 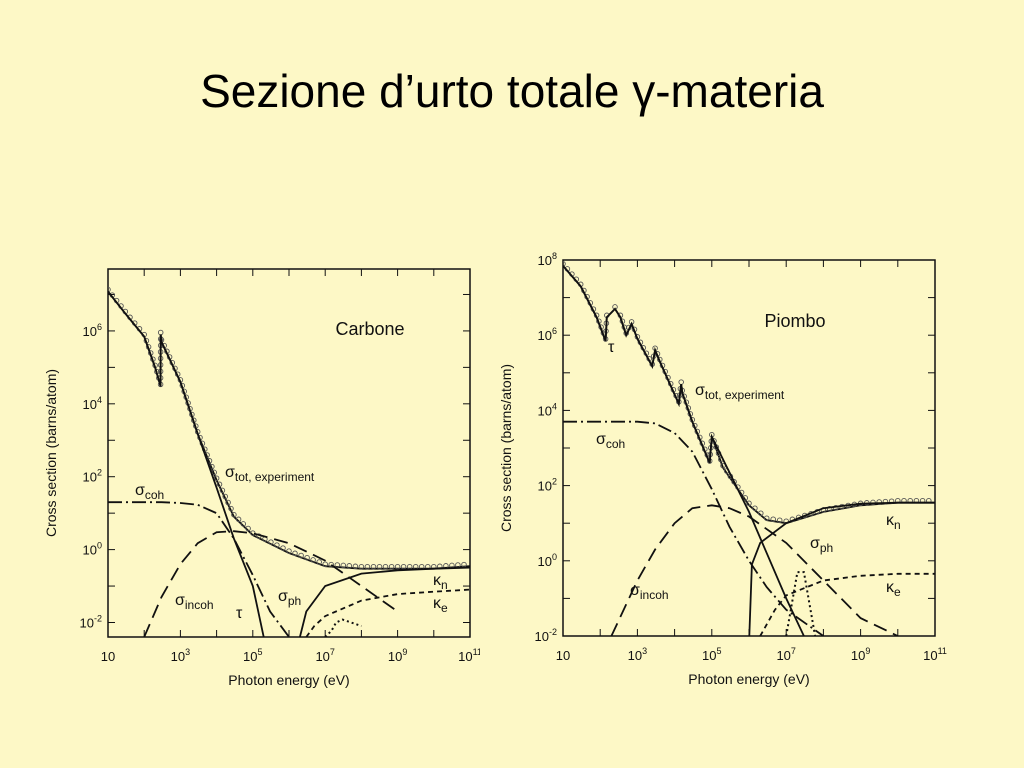 I want to click on chart-title: Piombo, so click(x=794, y=321).